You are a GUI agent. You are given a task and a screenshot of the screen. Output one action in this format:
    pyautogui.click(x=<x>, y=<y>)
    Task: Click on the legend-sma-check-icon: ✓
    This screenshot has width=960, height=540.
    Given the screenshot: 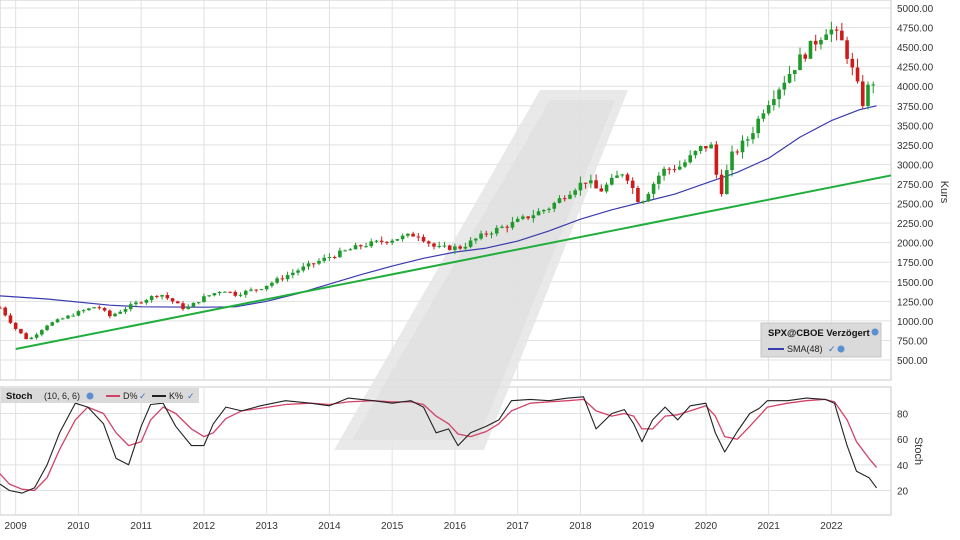 What is the action you would take?
    pyautogui.click(x=832, y=349)
    